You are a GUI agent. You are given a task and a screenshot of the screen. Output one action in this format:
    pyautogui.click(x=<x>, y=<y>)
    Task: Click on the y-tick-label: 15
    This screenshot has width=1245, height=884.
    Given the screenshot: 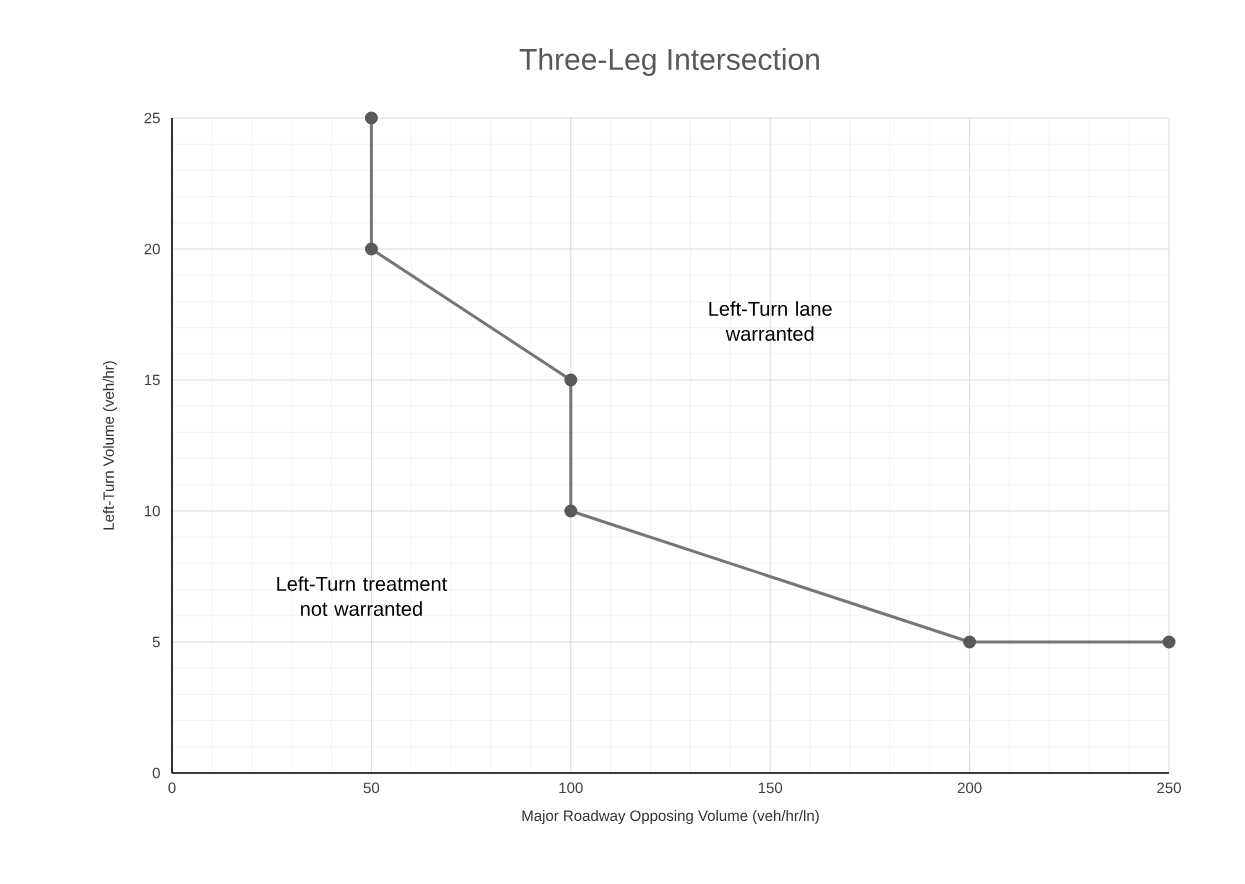 What is the action you would take?
    pyautogui.click(x=152, y=380)
    